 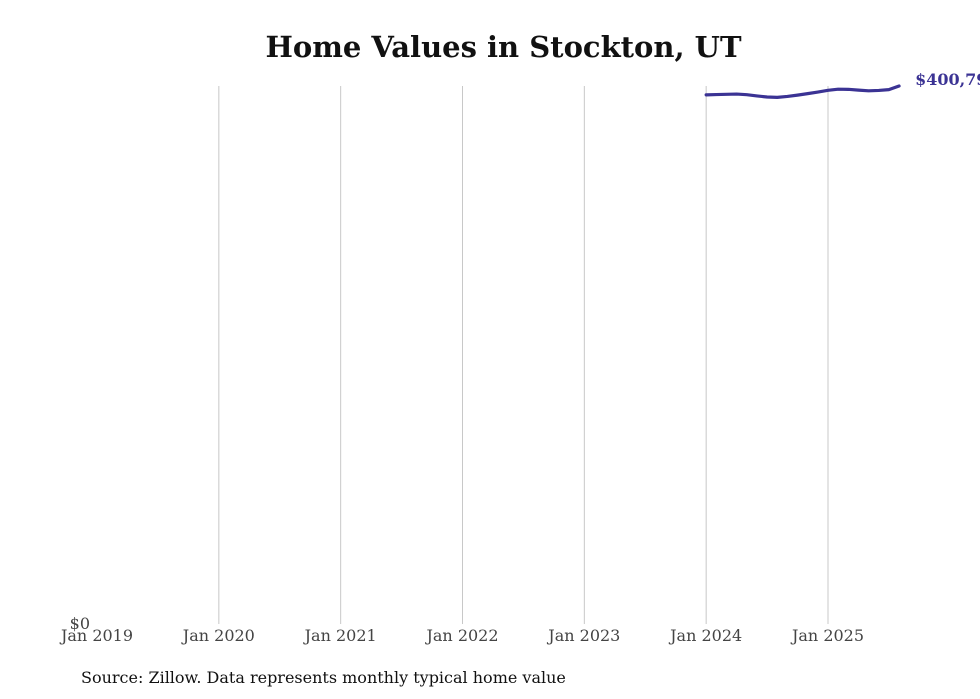 I want to click on x-tick-label: Jan 2021, so click(x=340, y=635).